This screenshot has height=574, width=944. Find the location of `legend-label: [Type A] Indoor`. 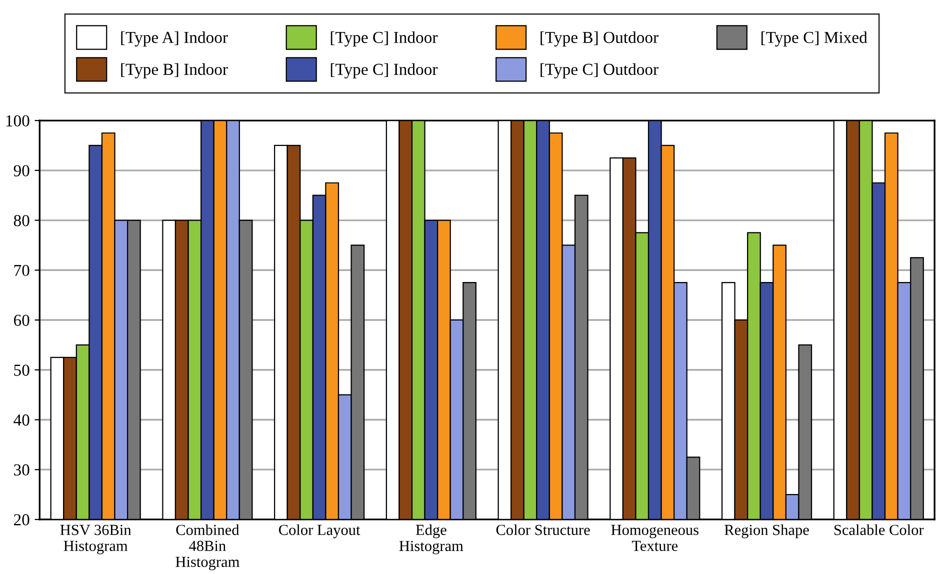

legend-label: [Type A] Indoor is located at coordinates (174, 39).